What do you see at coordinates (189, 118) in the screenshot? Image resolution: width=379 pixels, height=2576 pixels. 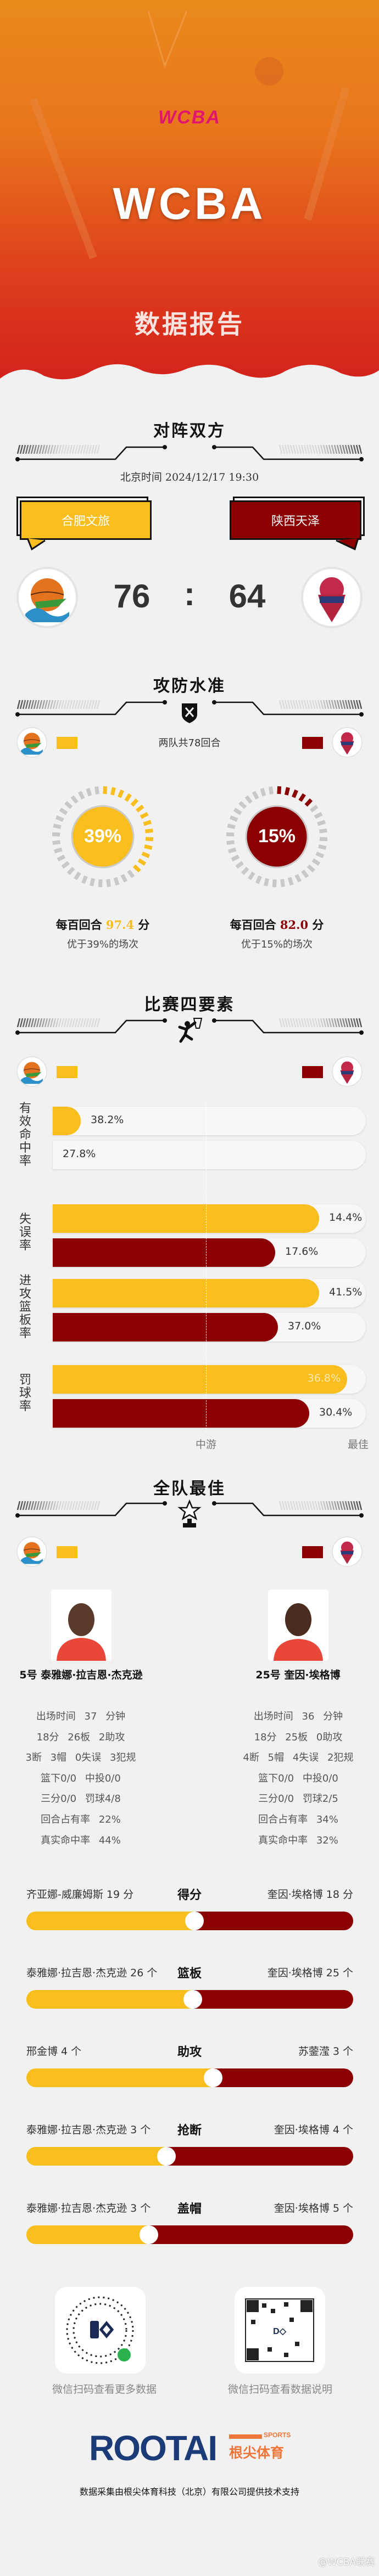 I see `wcba-logo: WCBA` at bounding box center [189, 118].